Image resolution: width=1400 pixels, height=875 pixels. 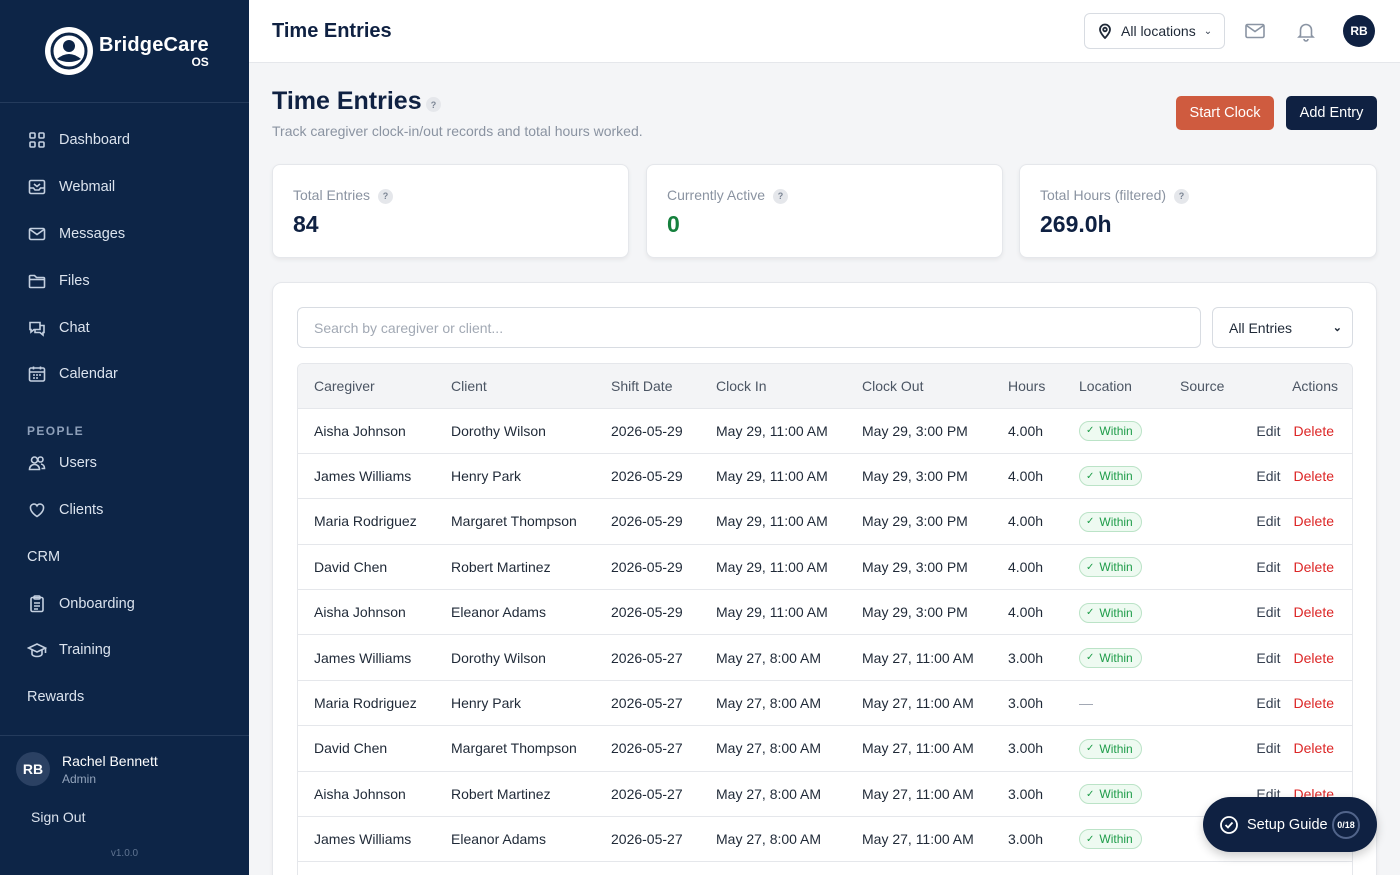 I want to click on column-header: Shift Date, so click(x=663, y=386).